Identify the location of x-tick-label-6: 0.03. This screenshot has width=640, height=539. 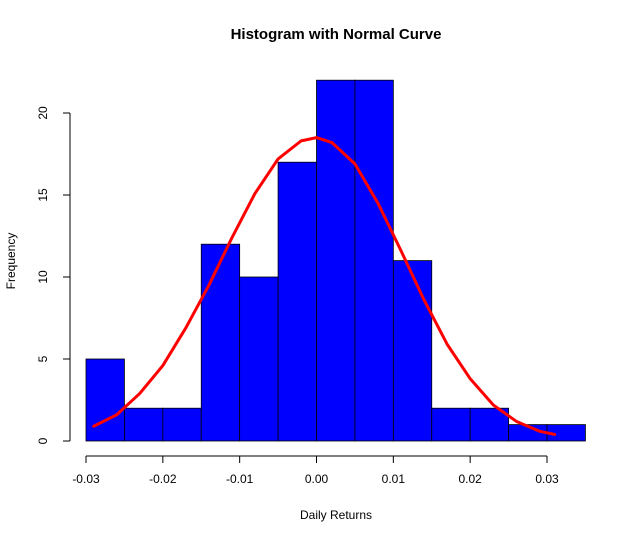
(547, 479).